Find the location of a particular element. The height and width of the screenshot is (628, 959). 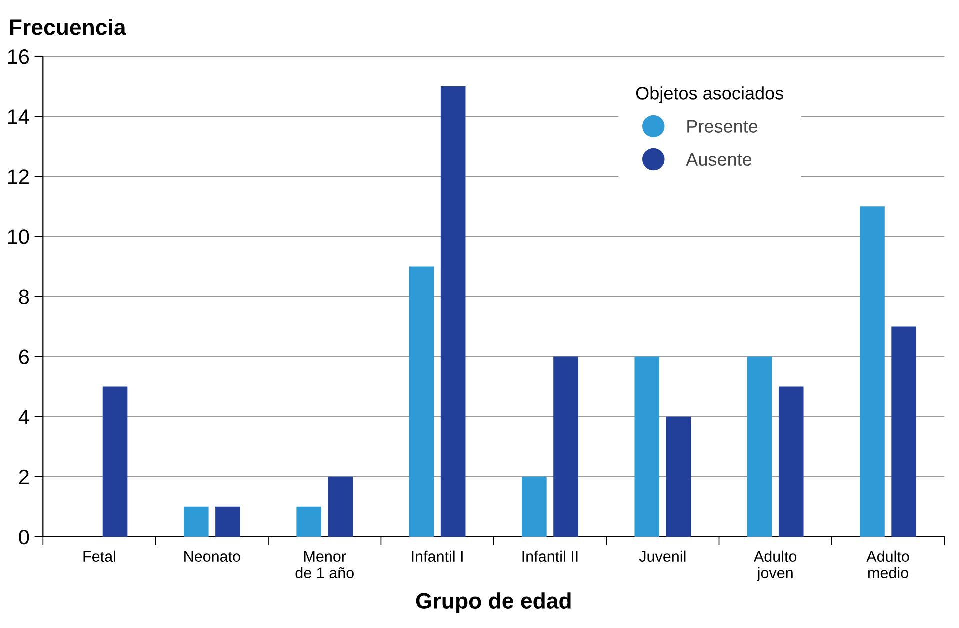

y-tick-label: 16 is located at coordinates (19, 57).